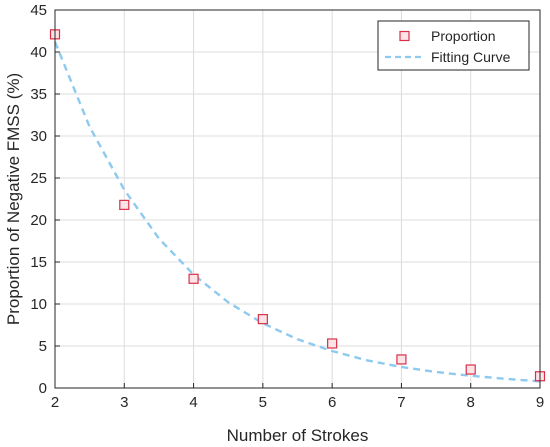 This screenshot has height=447, width=550. Describe the element at coordinates (38, 136) in the screenshot. I see `y-tick-label: 30` at that location.